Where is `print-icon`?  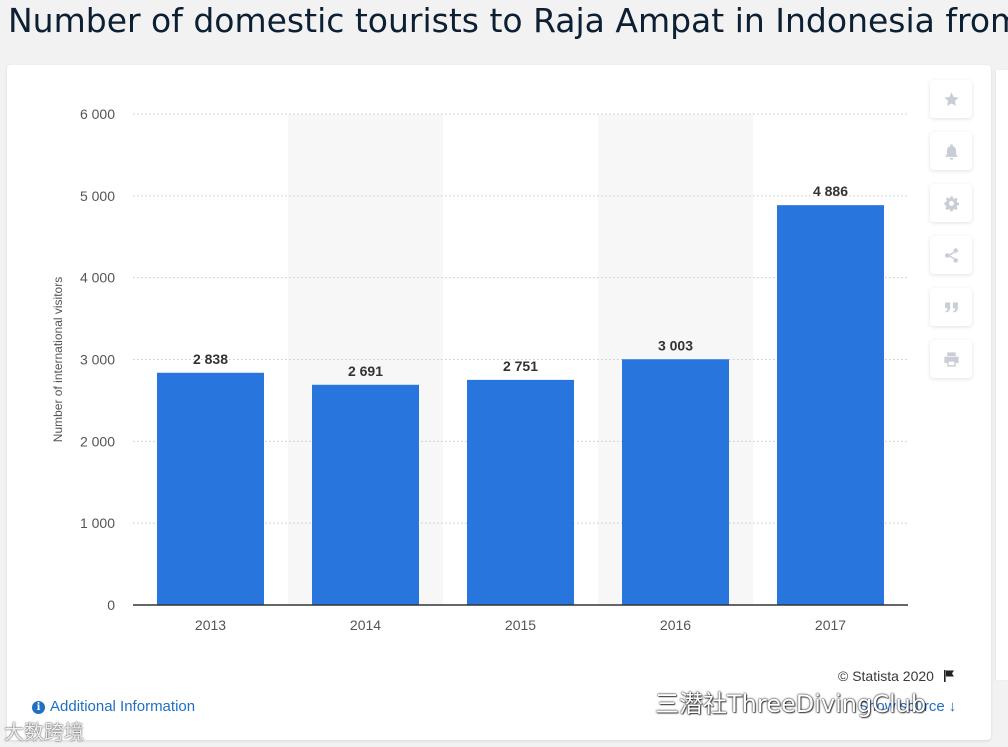 print-icon is located at coordinates (951, 359).